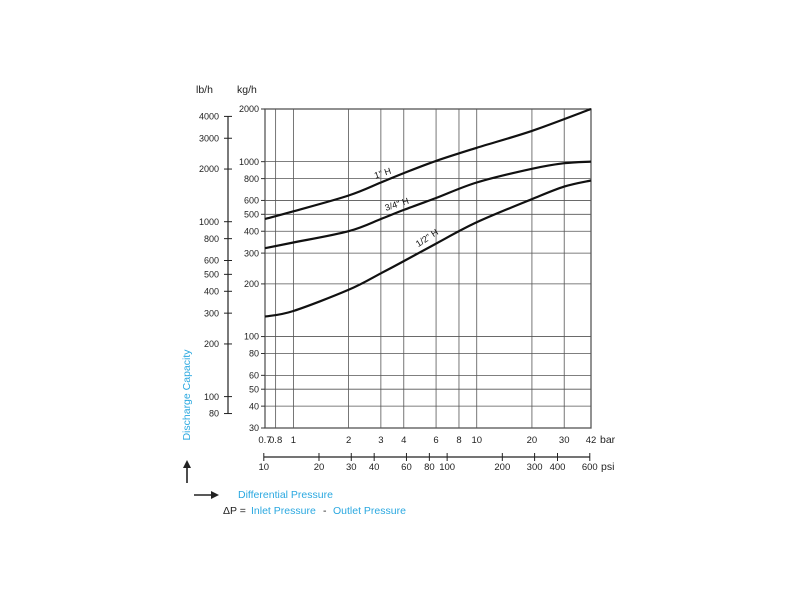 The width and height of the screenshot is (800, 600). Describe the element at coordinates (249, 162) in the screenshot. I see `y-tick-label: 1000` at that location.